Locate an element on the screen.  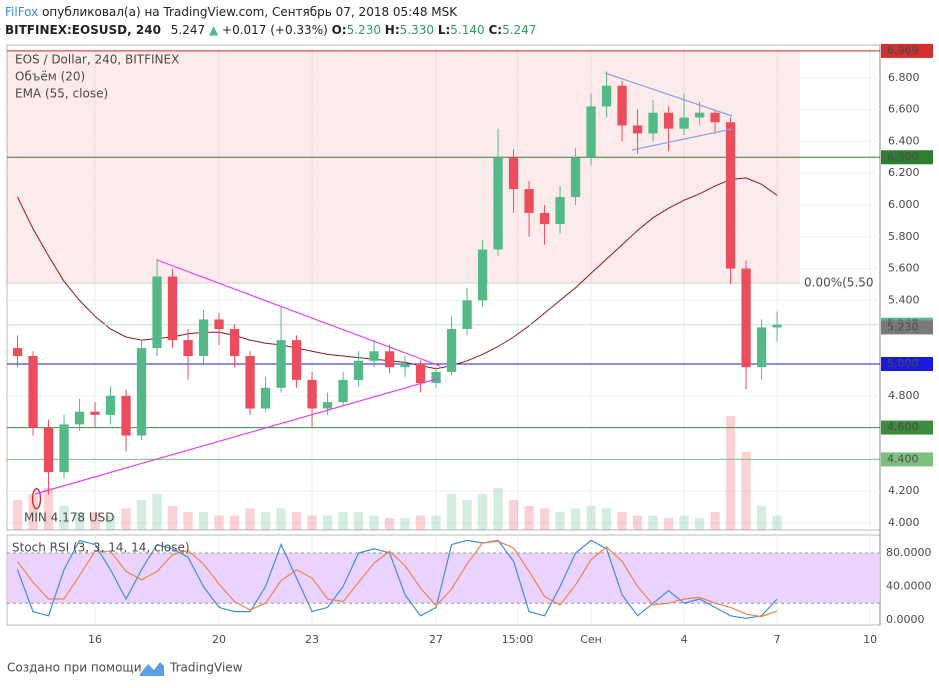
y-tick-label: 4.800 is located at coordinates (904, 395).